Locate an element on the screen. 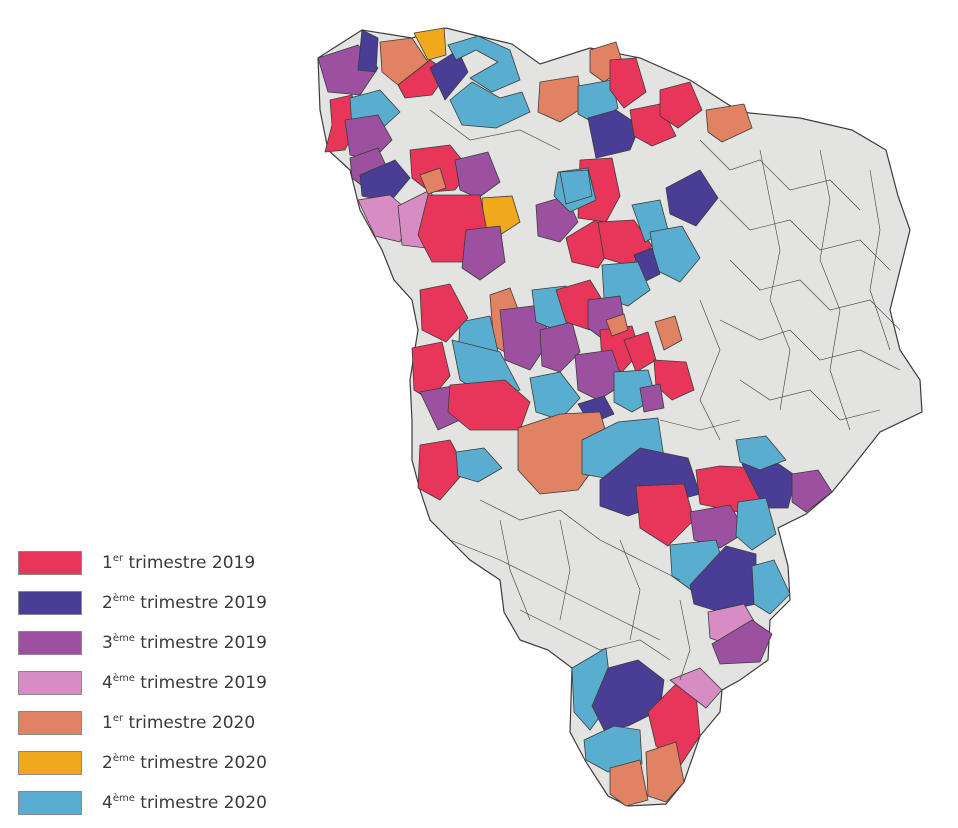  legend-item-q2-2019: 2ème trimestre 2019 is located at coordinates (142, 603).